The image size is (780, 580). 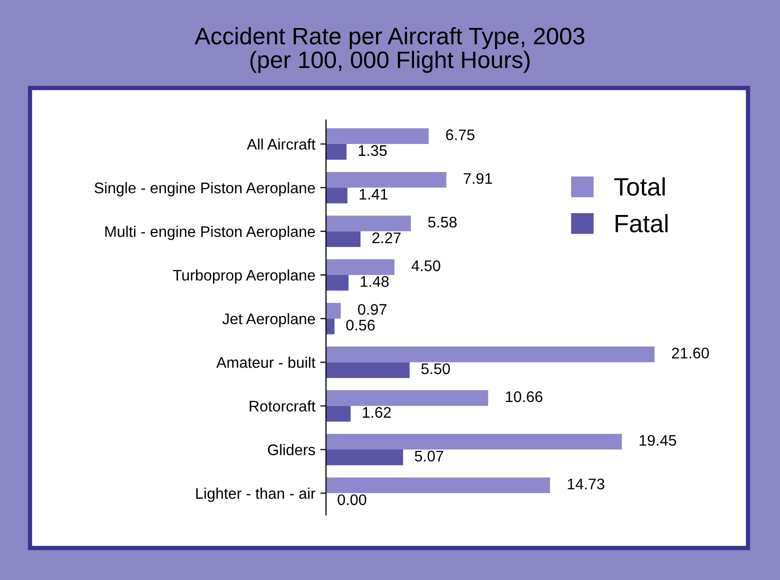 I want to click on data-label: 0.00, so click(x=352, y=500).